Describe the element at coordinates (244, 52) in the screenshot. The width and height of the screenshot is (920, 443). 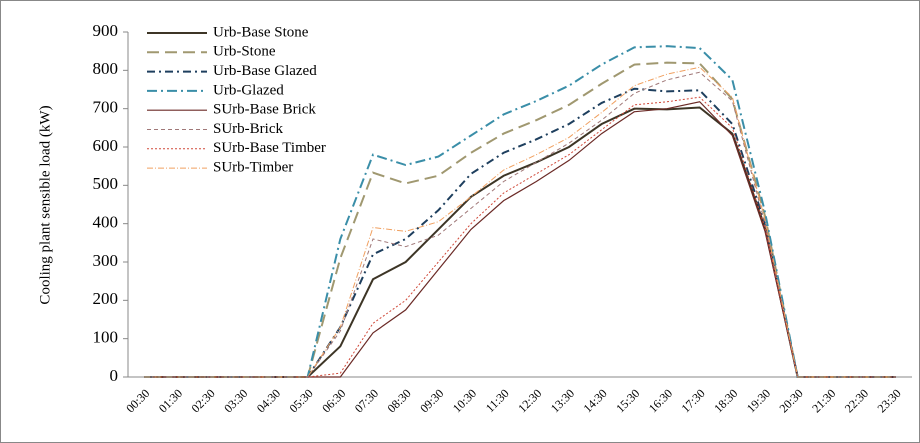
I see `legend-label: Urb-Stone` at that location.